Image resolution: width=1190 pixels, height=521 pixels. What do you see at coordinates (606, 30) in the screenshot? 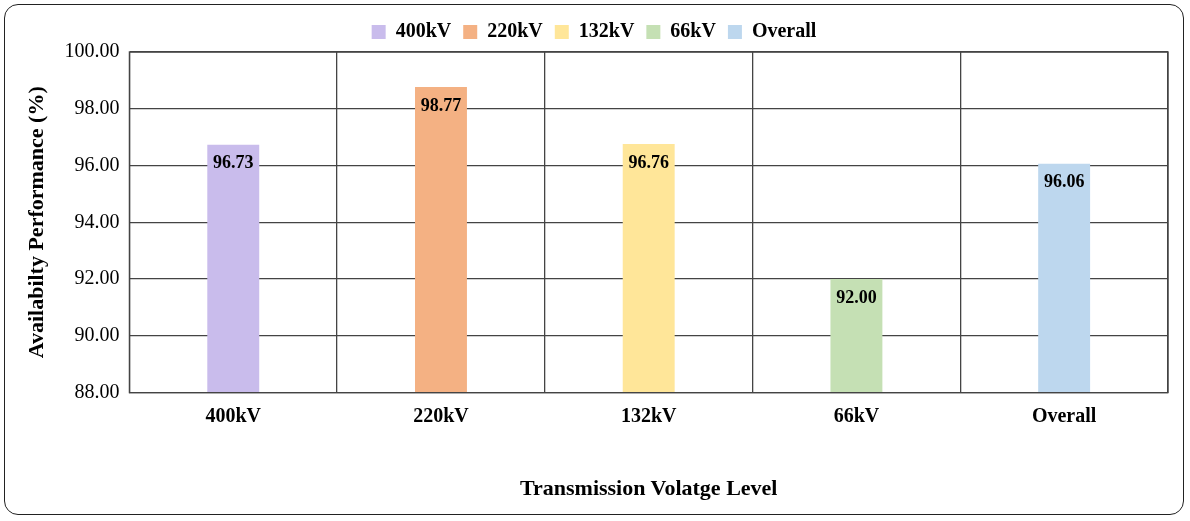
I see `legend-label: 132kV` at bounding box center [606, 30].